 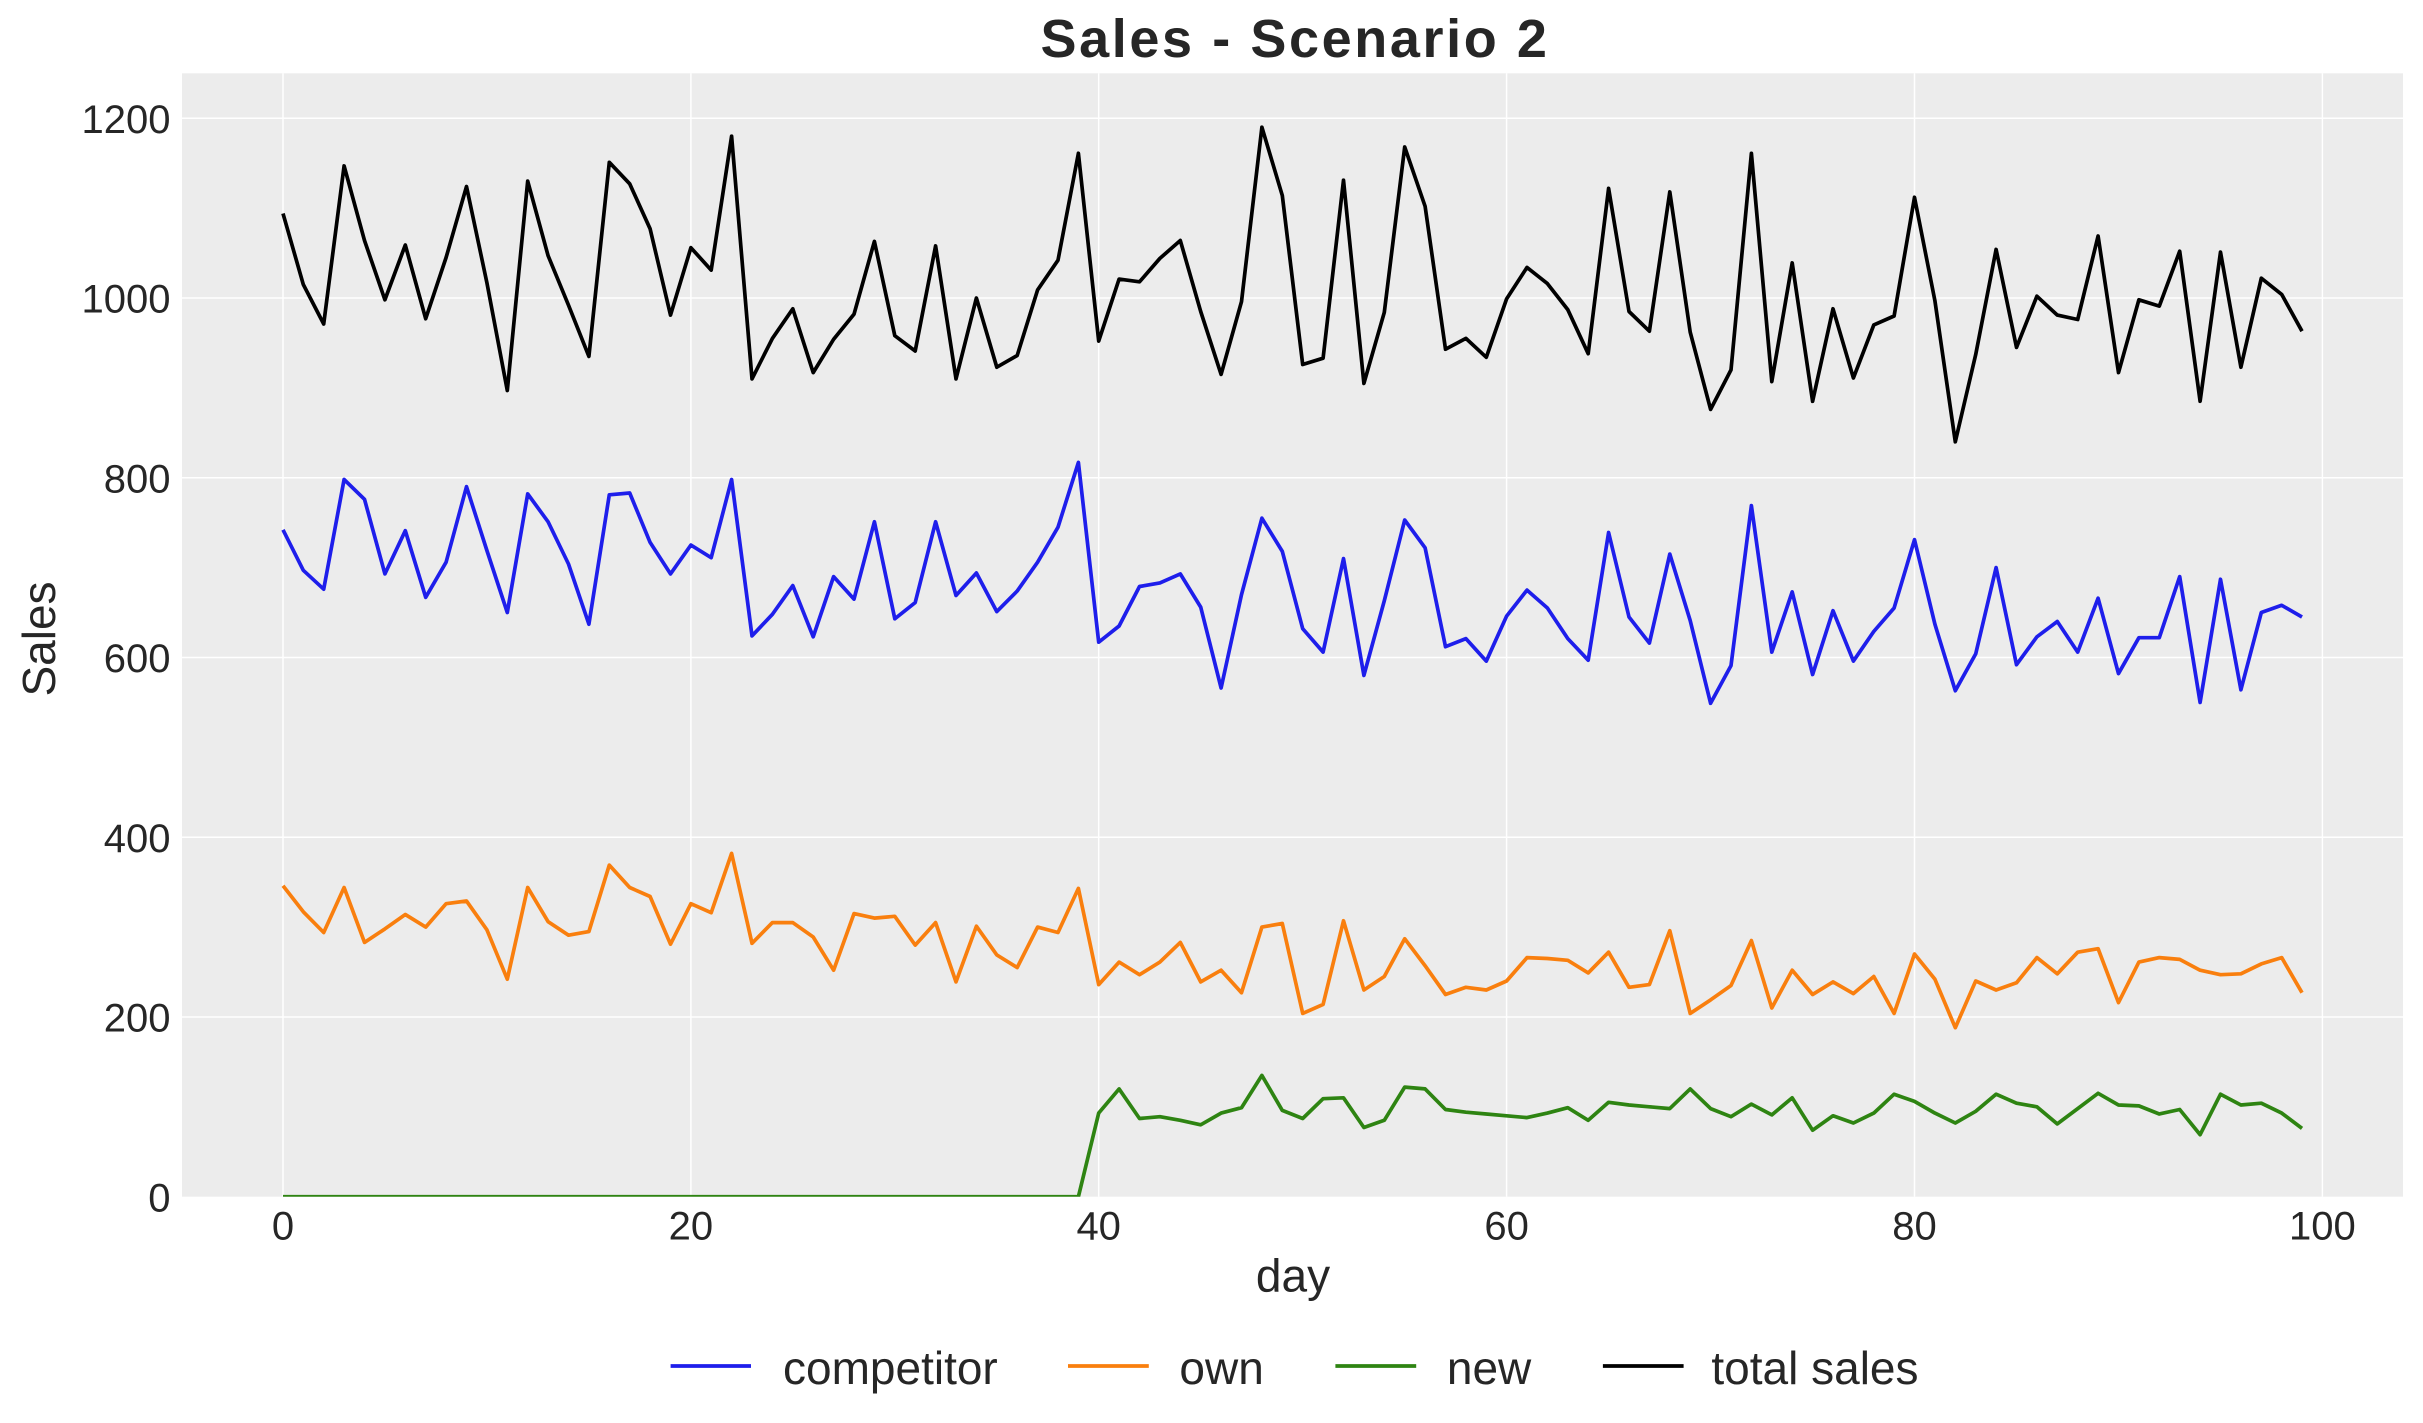 I want to click on svg-text: 40, so click(x=1098, y=1227).